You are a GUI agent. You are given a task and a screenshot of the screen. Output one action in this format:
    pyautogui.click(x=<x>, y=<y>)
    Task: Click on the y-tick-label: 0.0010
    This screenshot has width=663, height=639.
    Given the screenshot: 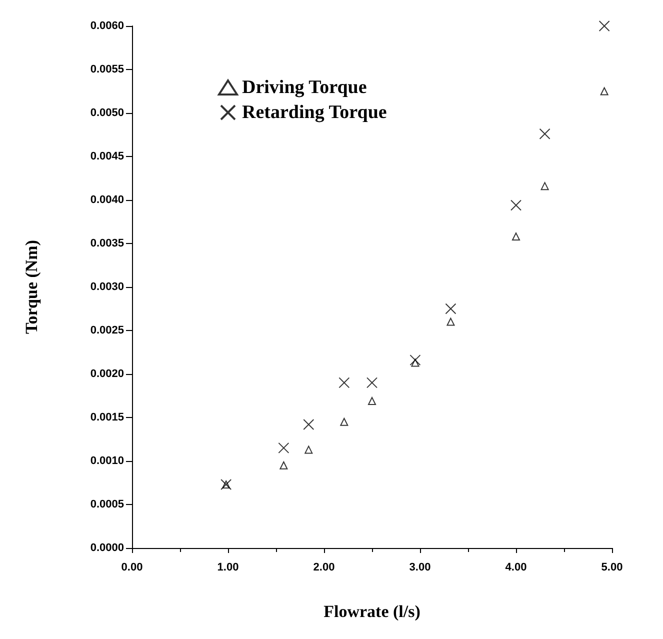 What is the action you would take?
    pyautogui.click(x=107, y=461)
    